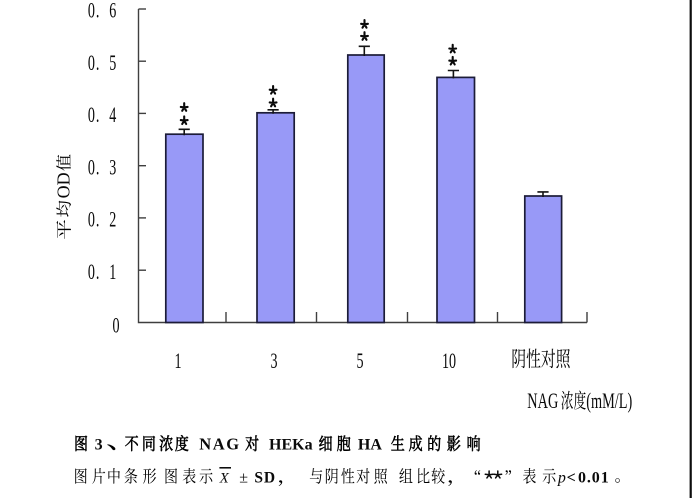 This screenshot has height=498, width=692. What do you see at coordinates (224, 478) in the screenshot?
I see `svg-text: X` at bounding box center [224, 478].